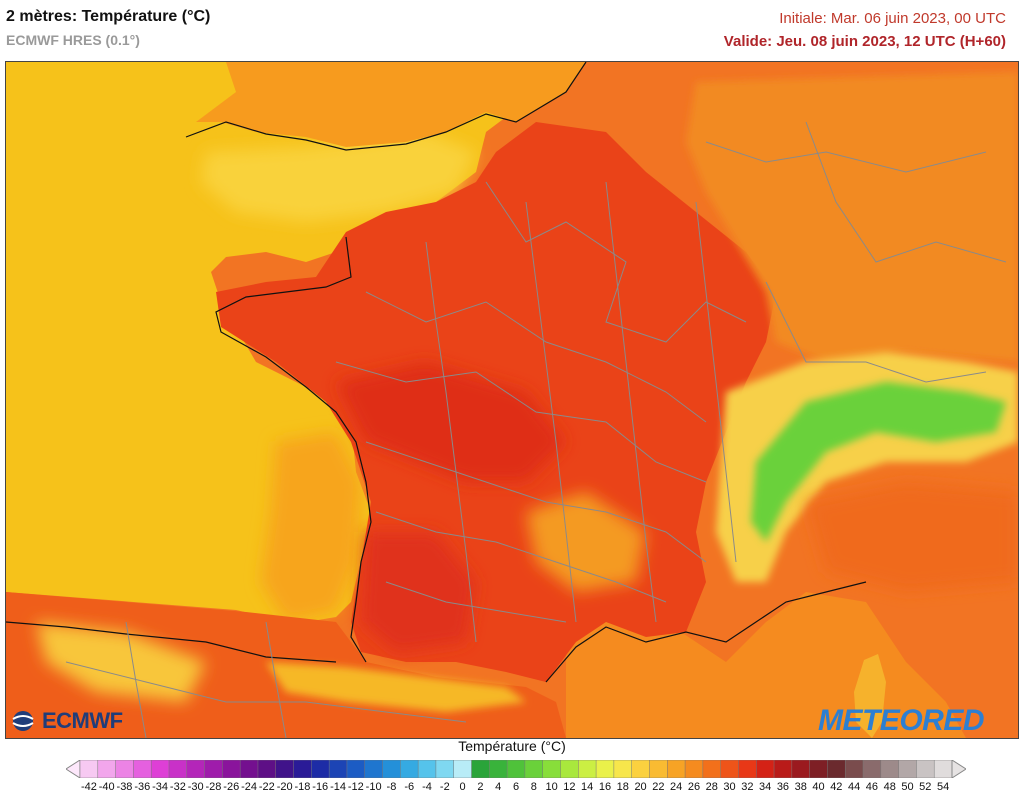 This screenshot has width=1024, height=799. I want to click on scale-tick-label: 16, so click(605, 787).